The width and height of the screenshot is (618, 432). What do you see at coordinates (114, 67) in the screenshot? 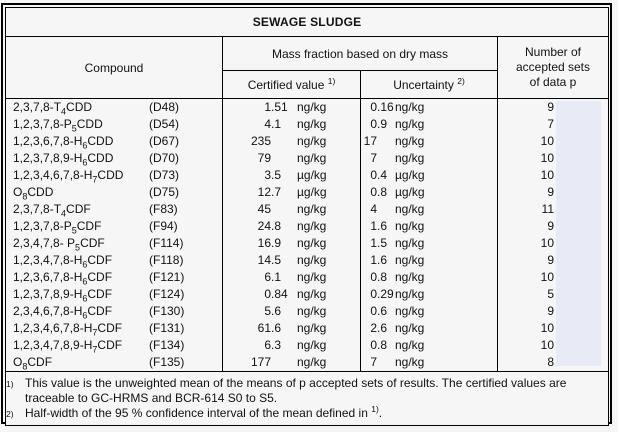
I see `column-header-compound: Compound` at bounding box center [114, 67].